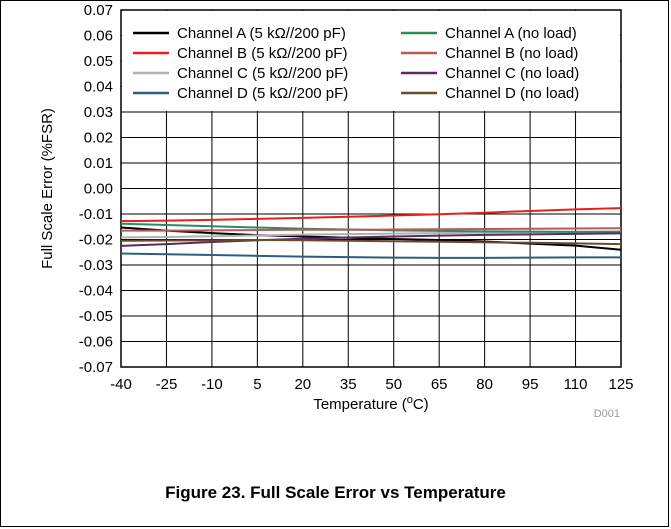 The image size is (671, 529). What do you see at coordinates (96, 367) in the screenshot?
I see `y-tick-label: -0.07` at bounding box center [96, 367].